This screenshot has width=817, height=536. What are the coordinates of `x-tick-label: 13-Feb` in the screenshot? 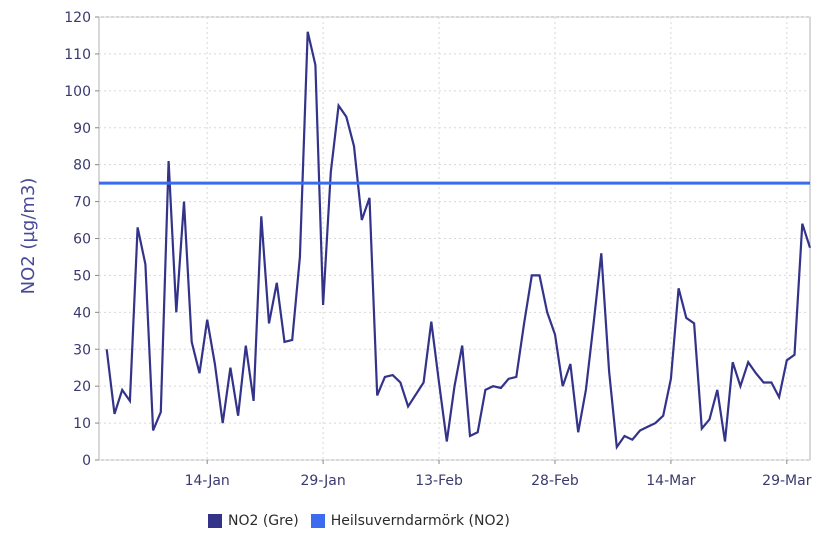 It's located at (439, 481).